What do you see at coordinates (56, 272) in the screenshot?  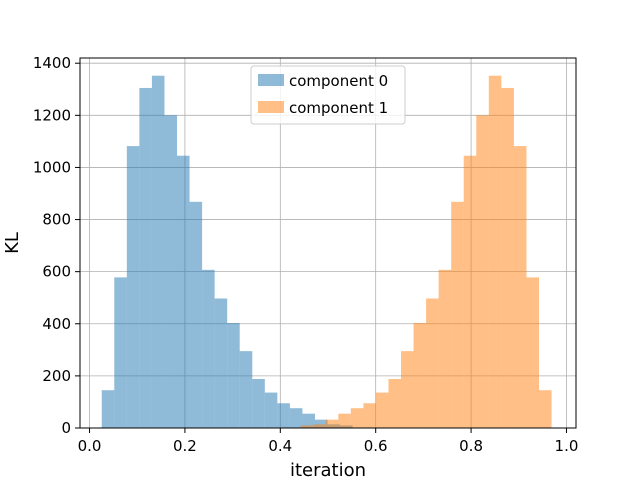 I see `y-tick-label: 600` at bounding box center [56, 272].